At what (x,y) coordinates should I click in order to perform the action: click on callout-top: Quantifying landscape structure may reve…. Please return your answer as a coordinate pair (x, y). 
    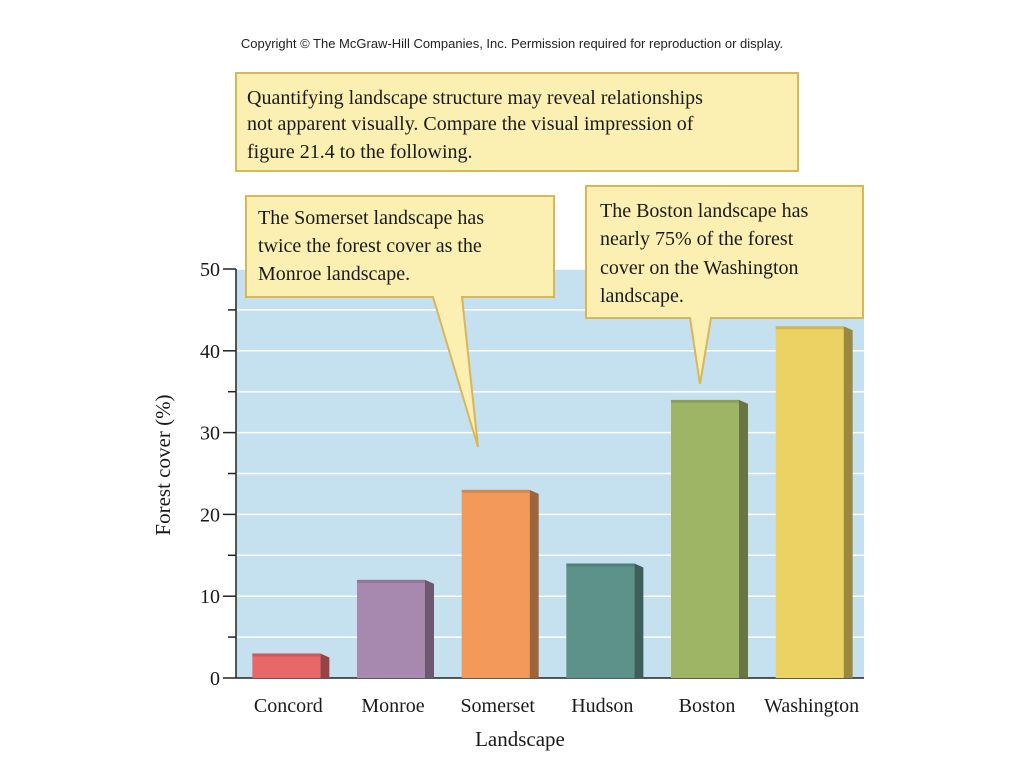
    Looking at the image, I should click on (517, 122).